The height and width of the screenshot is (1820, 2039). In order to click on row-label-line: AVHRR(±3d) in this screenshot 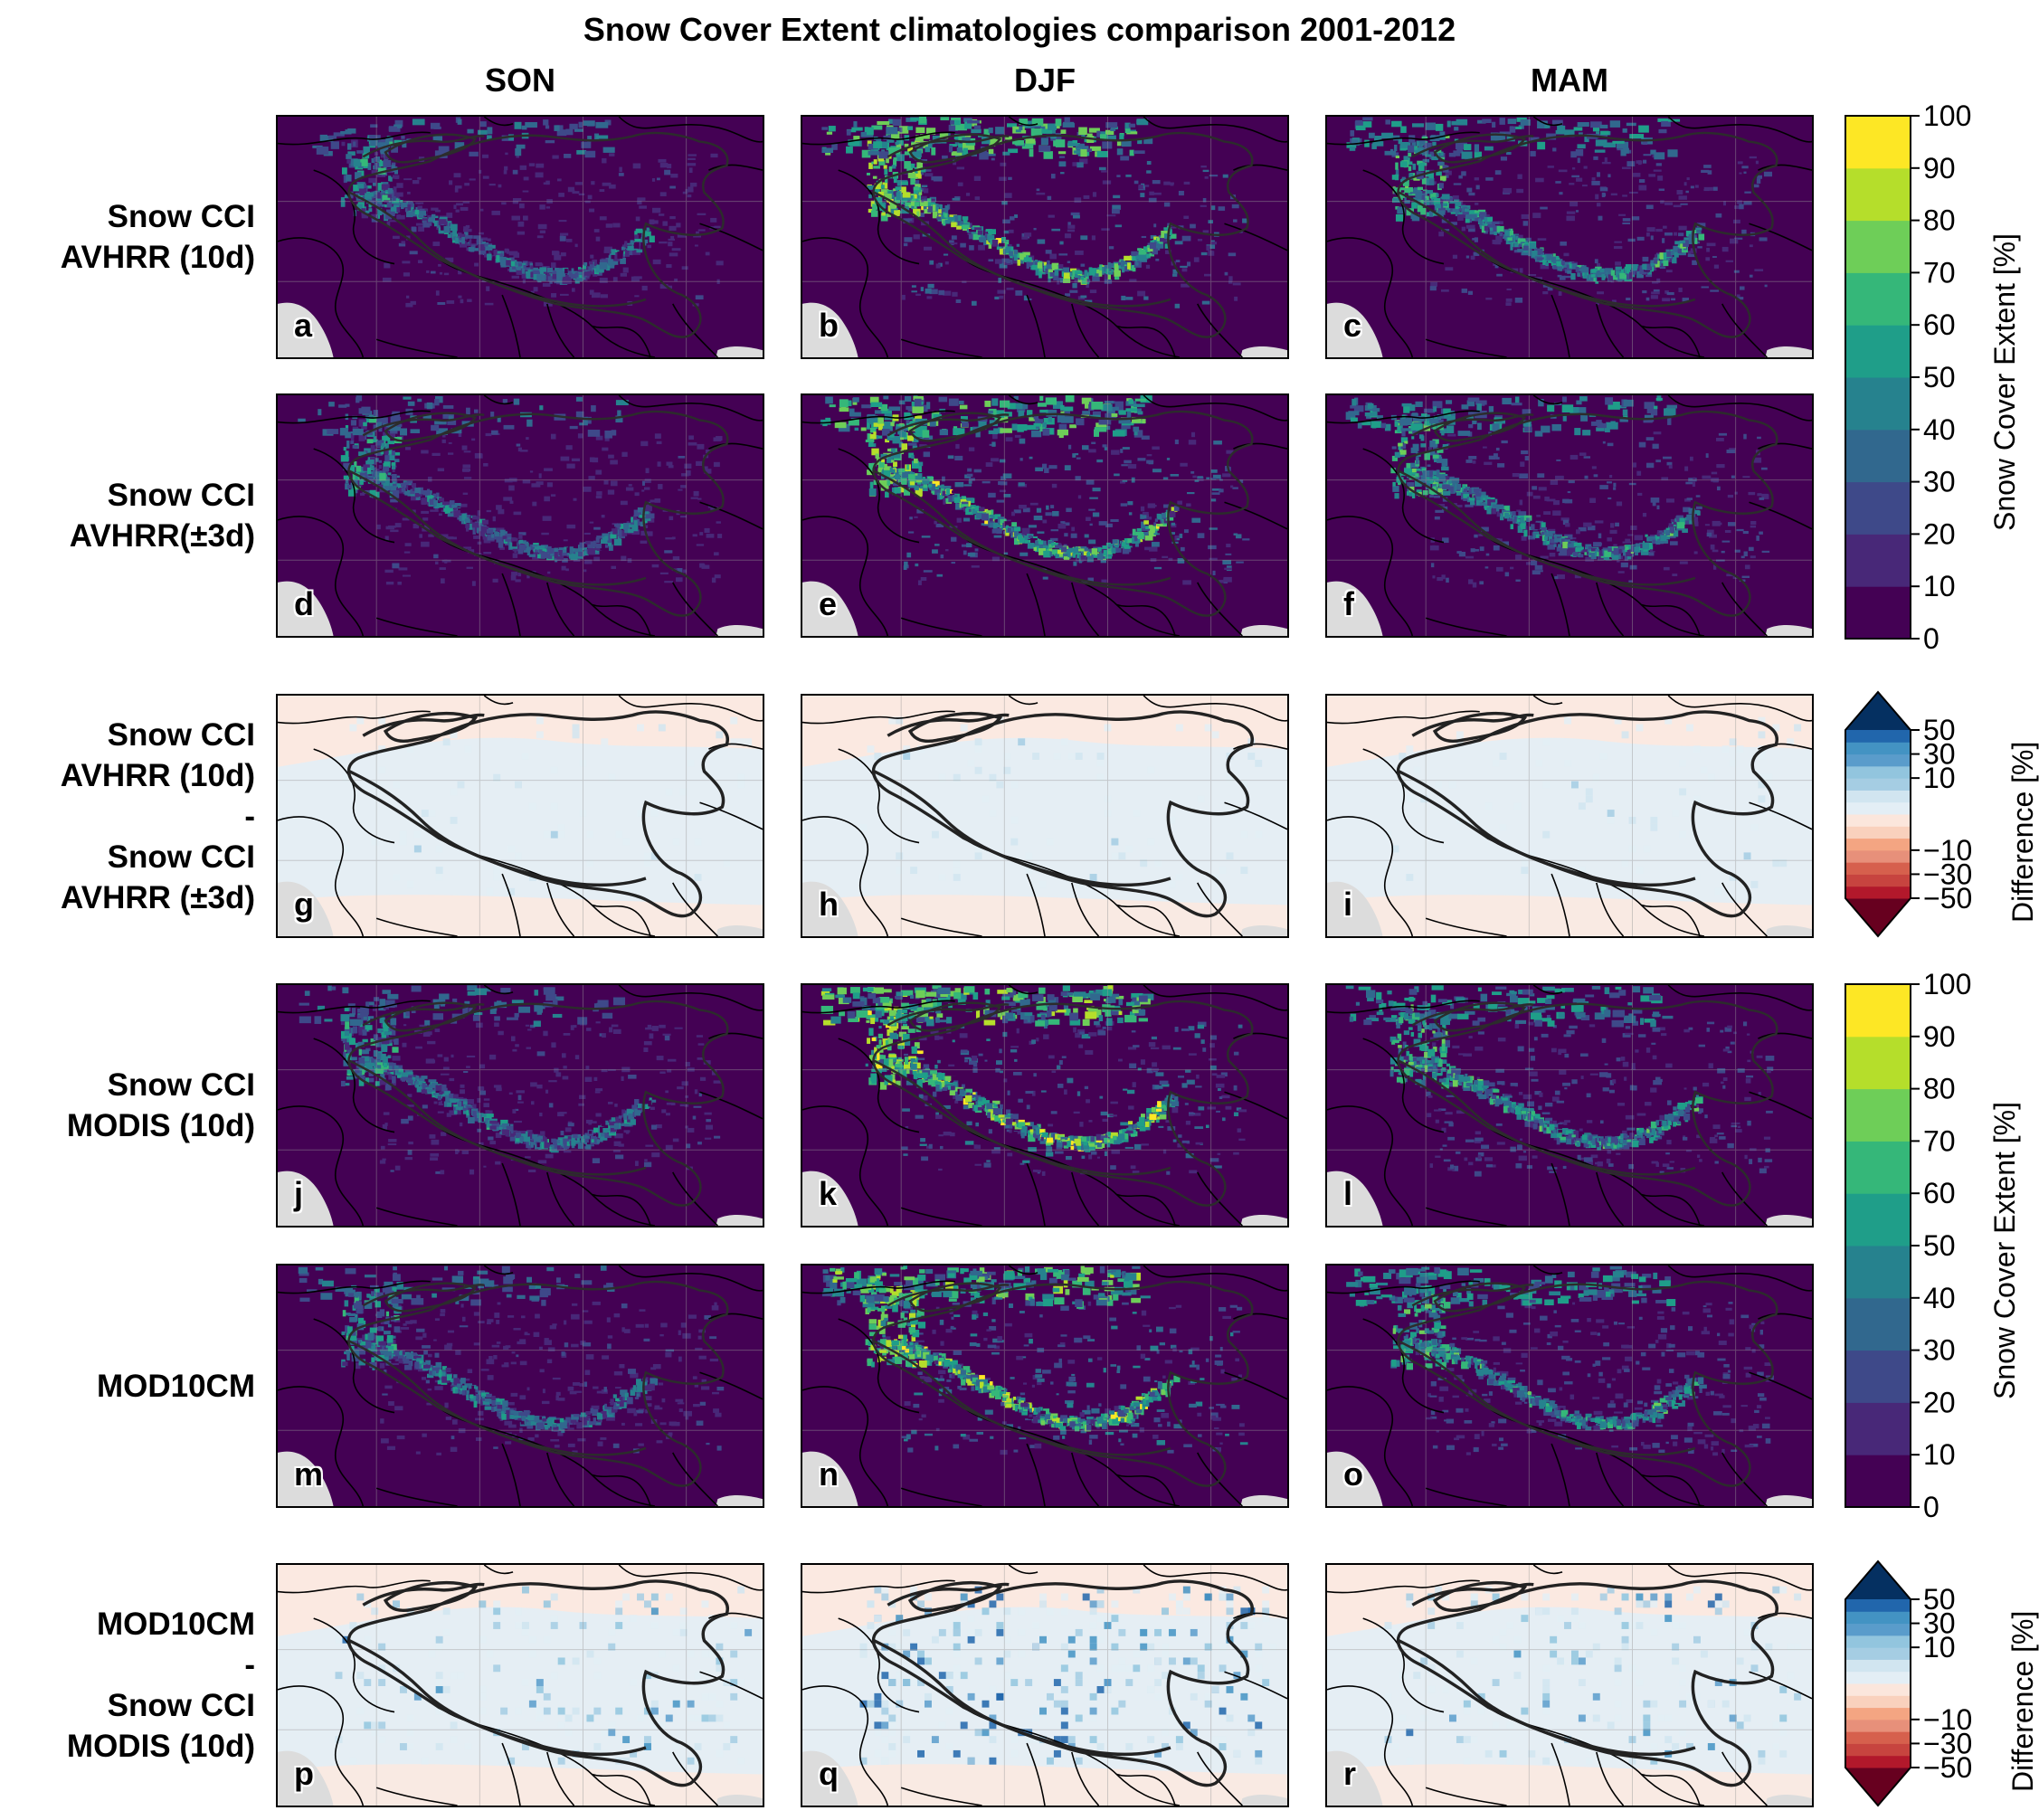, I will do `click(162, 536)`.